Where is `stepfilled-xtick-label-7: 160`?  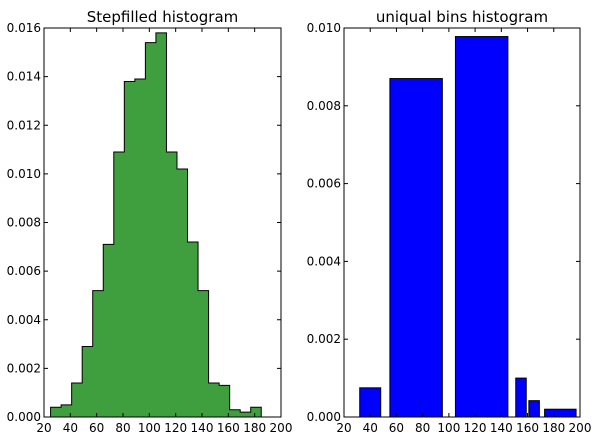
stepfilled-xtick-label-7: 160 is located at coordinates (228, 428).